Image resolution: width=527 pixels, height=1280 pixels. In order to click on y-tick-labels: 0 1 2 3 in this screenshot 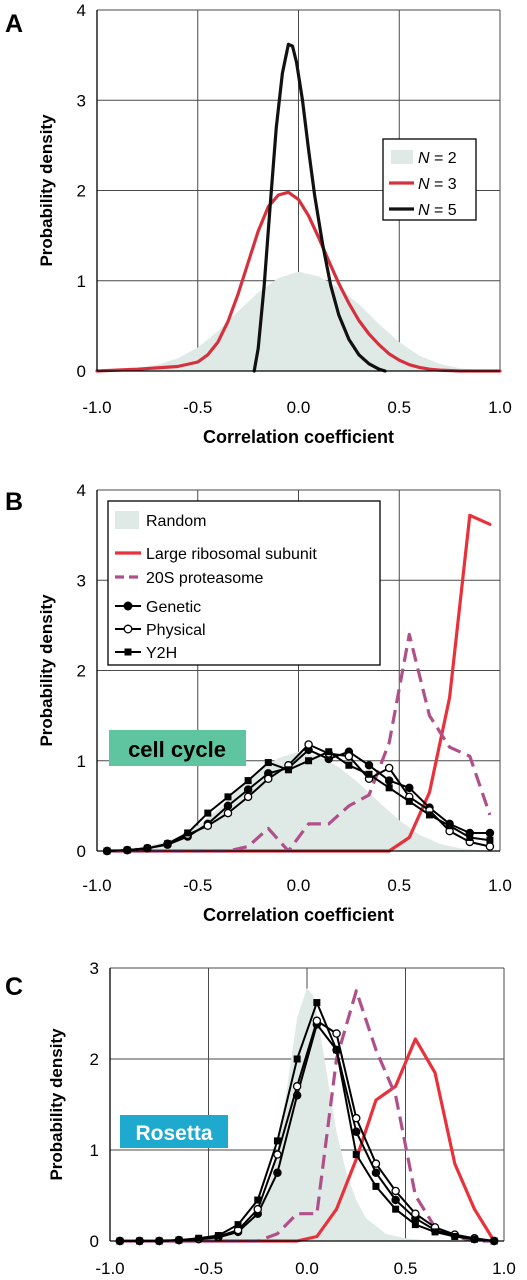, I will do `click(94, 1105)`.